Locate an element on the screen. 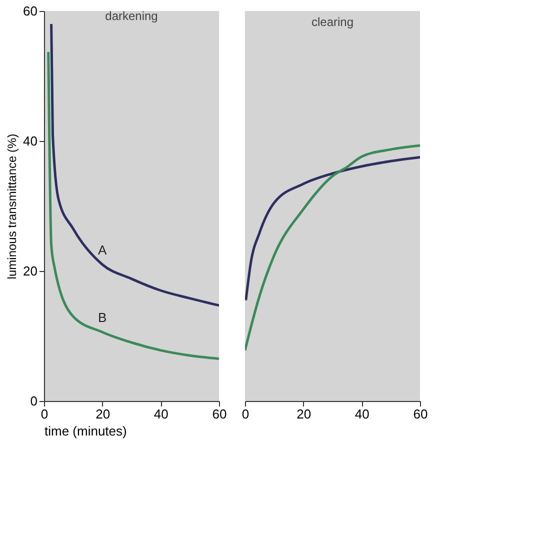 The width and height of the screenshot is (539, 556). y-axis-title: luminous transmittance (%) is located at coordinates (12, 207).